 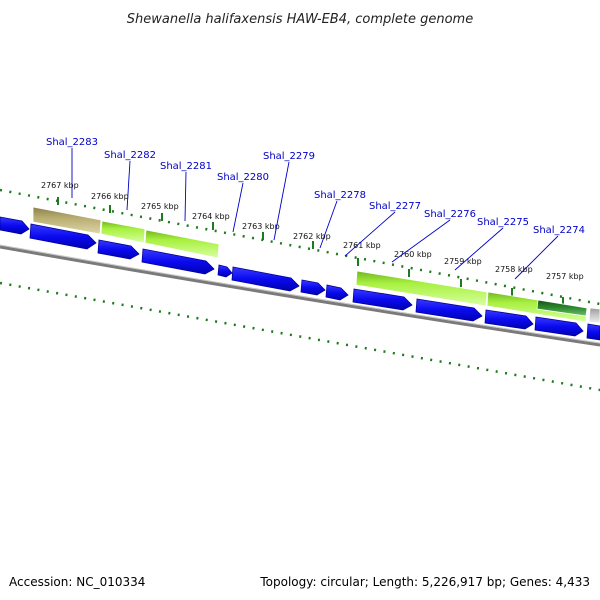 What do you see at coordinates (130, 155) in the screenshot?
I see `gene-label: Shal_2282` at bounding box center [130, 155].